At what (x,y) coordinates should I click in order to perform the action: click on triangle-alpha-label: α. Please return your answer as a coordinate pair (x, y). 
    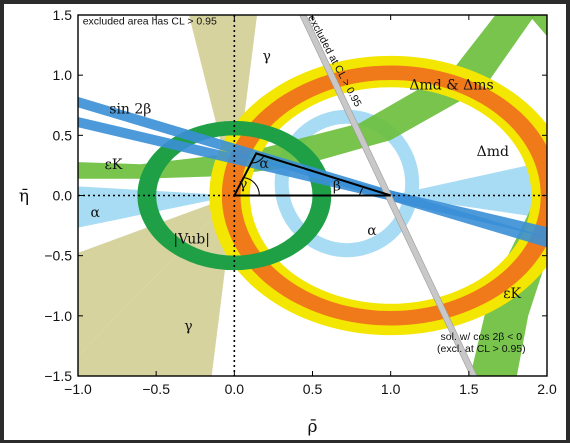
    Looking at the image, I should click on (264, 164).